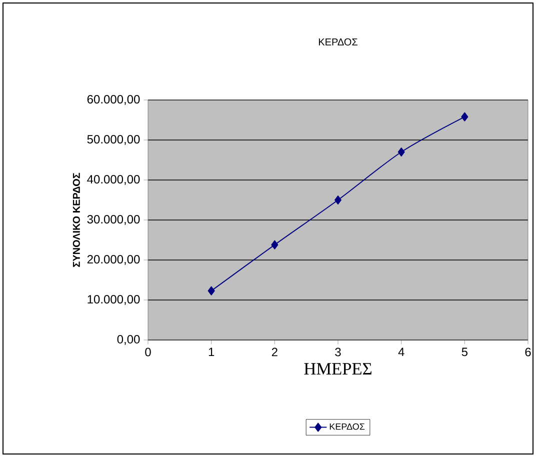  What do you see at coordinates (347, 426) in the screenshot?
I see `legend-label: ΚΕΡΔΟΣ` at bounding box center [347, 426].